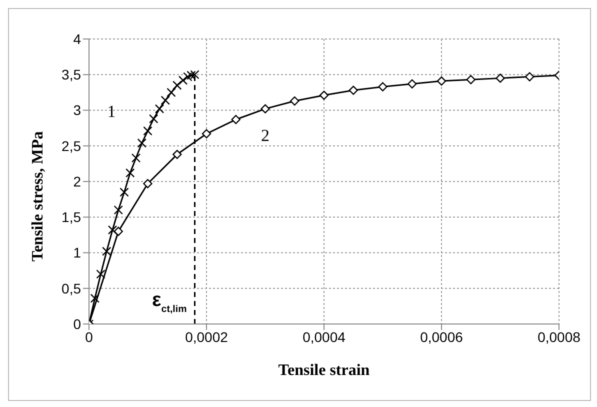  What do you see at coordinates (206, 336) in the screenshot?
I see `x-tick-label: 0,0002` at bounding box center [206, 336].